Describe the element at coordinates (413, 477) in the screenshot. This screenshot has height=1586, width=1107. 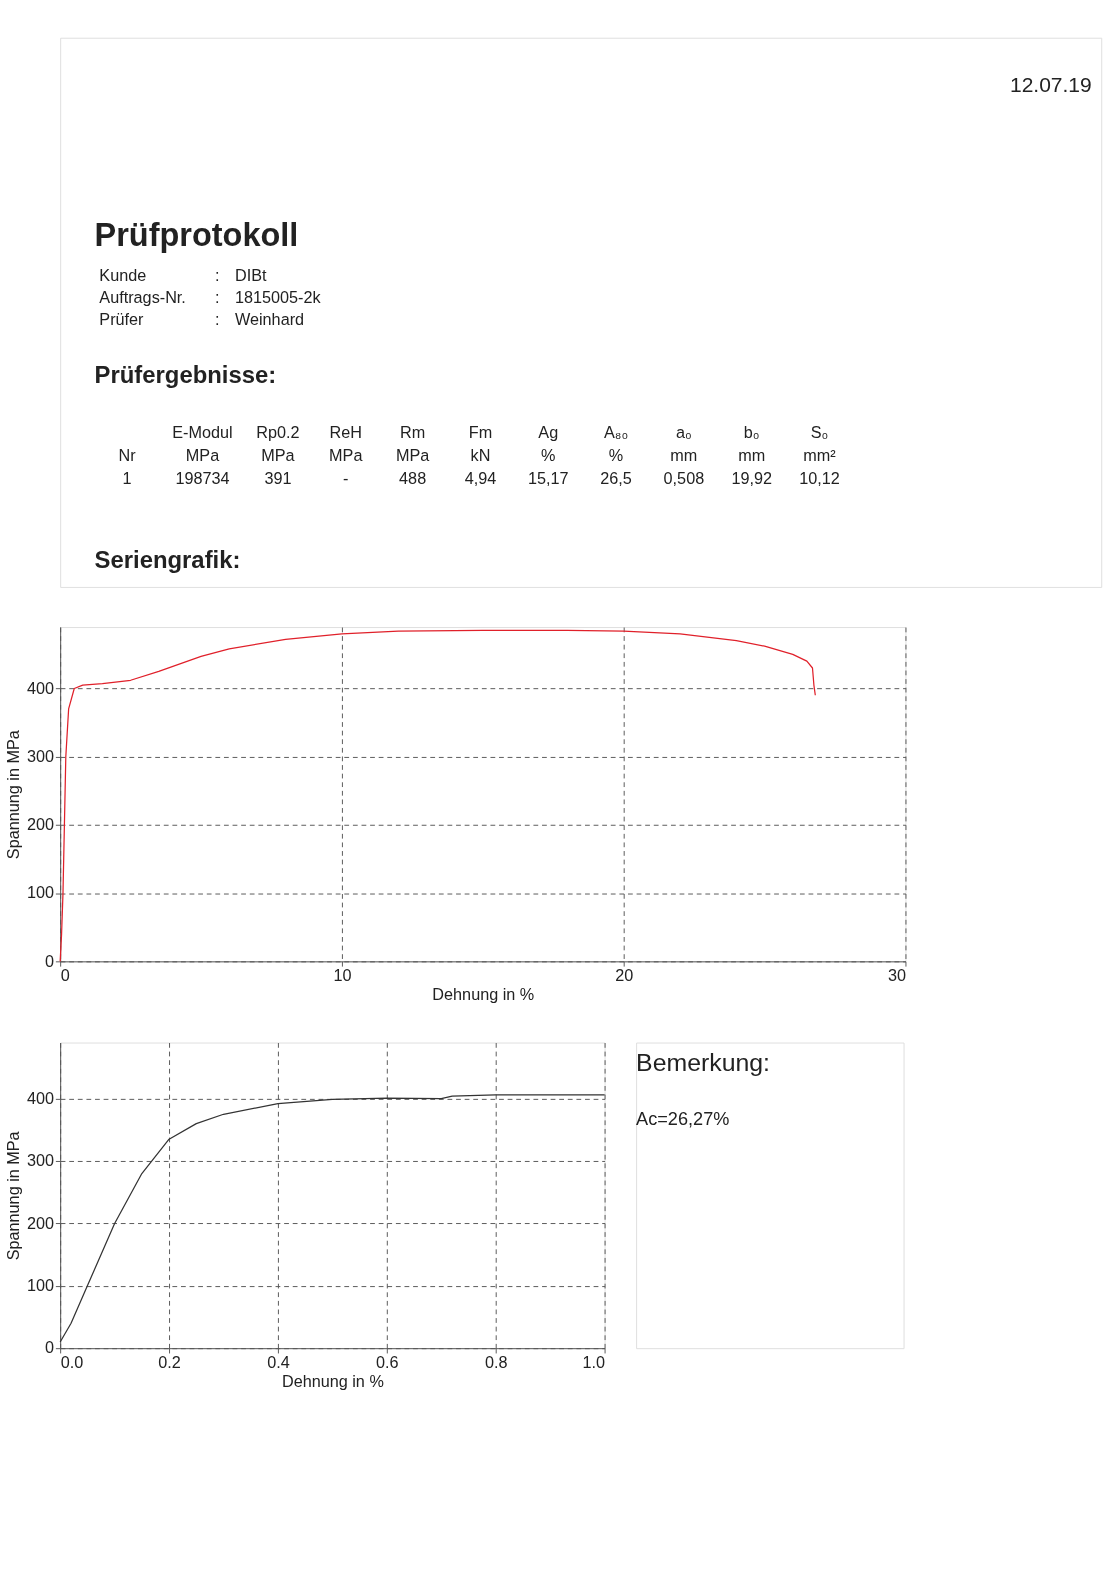
I see `text: 488` at that location.